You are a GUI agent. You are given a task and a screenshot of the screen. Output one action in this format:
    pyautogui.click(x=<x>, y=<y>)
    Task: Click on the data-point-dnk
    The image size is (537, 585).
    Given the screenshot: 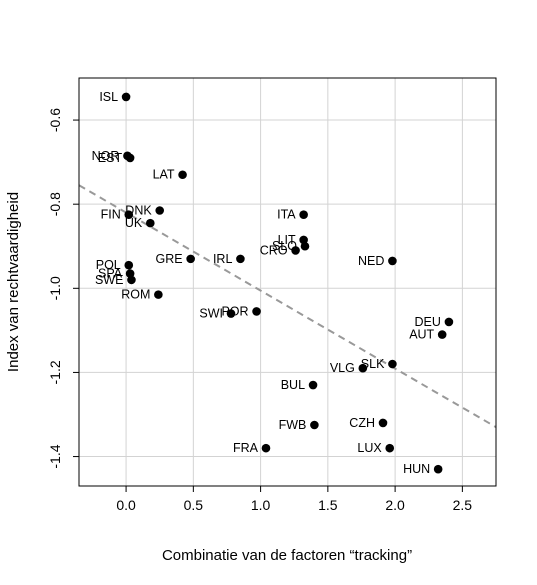 What is the action you would take?
    pyautogui.click(x=160, y=210)
    